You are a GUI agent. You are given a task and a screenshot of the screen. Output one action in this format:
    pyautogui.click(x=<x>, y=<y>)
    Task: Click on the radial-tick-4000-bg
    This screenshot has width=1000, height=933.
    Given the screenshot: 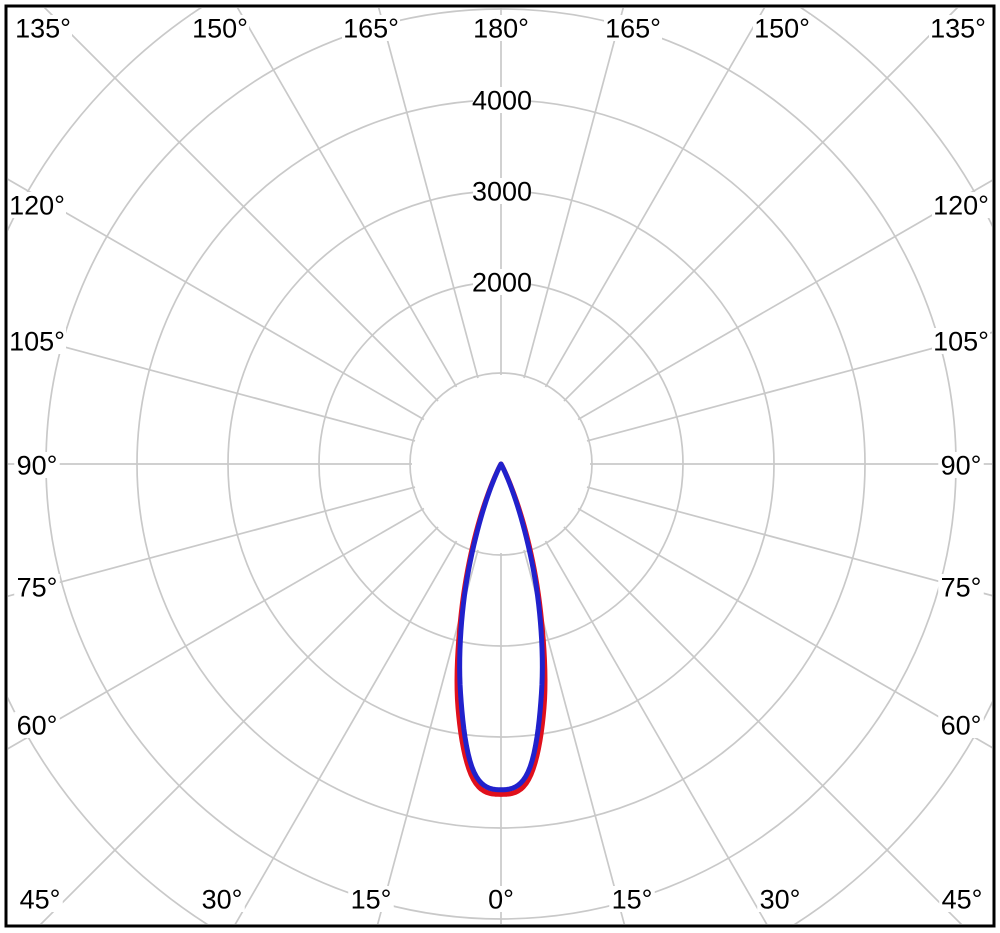 What is the action you would take?
    pyautogui.click(x=502, y=100)
    